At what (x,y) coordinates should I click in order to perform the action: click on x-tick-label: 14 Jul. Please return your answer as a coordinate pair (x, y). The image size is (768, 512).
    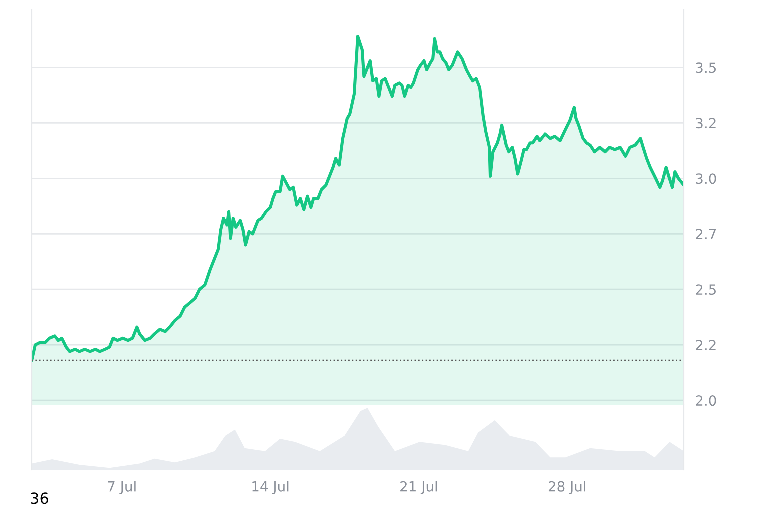
    Looking at the image, I should click on (270, 487).